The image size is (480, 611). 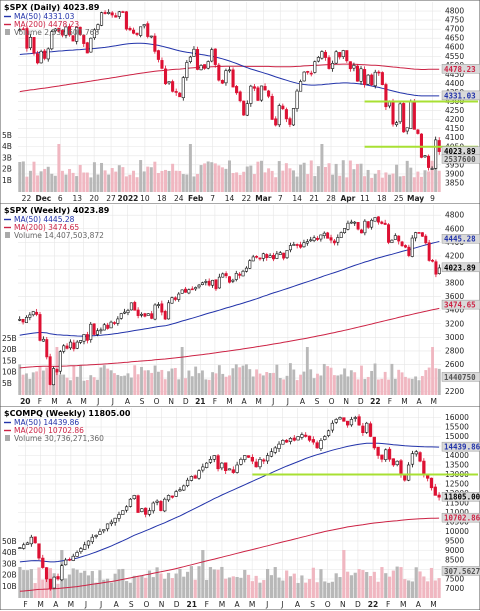 What do you see at coordinates (462, 518) in the screenshot?
I see `price-label: 10702.86` at bounding box center [462, 518].